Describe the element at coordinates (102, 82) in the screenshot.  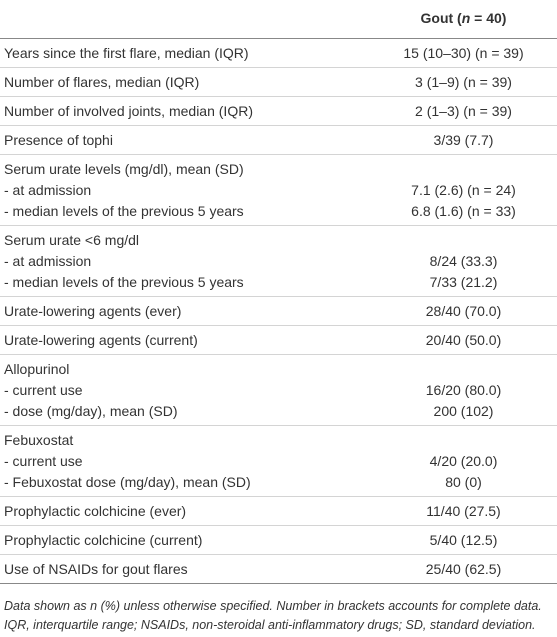
I see `row-label: Number of flares, median (IQR)` at that location.